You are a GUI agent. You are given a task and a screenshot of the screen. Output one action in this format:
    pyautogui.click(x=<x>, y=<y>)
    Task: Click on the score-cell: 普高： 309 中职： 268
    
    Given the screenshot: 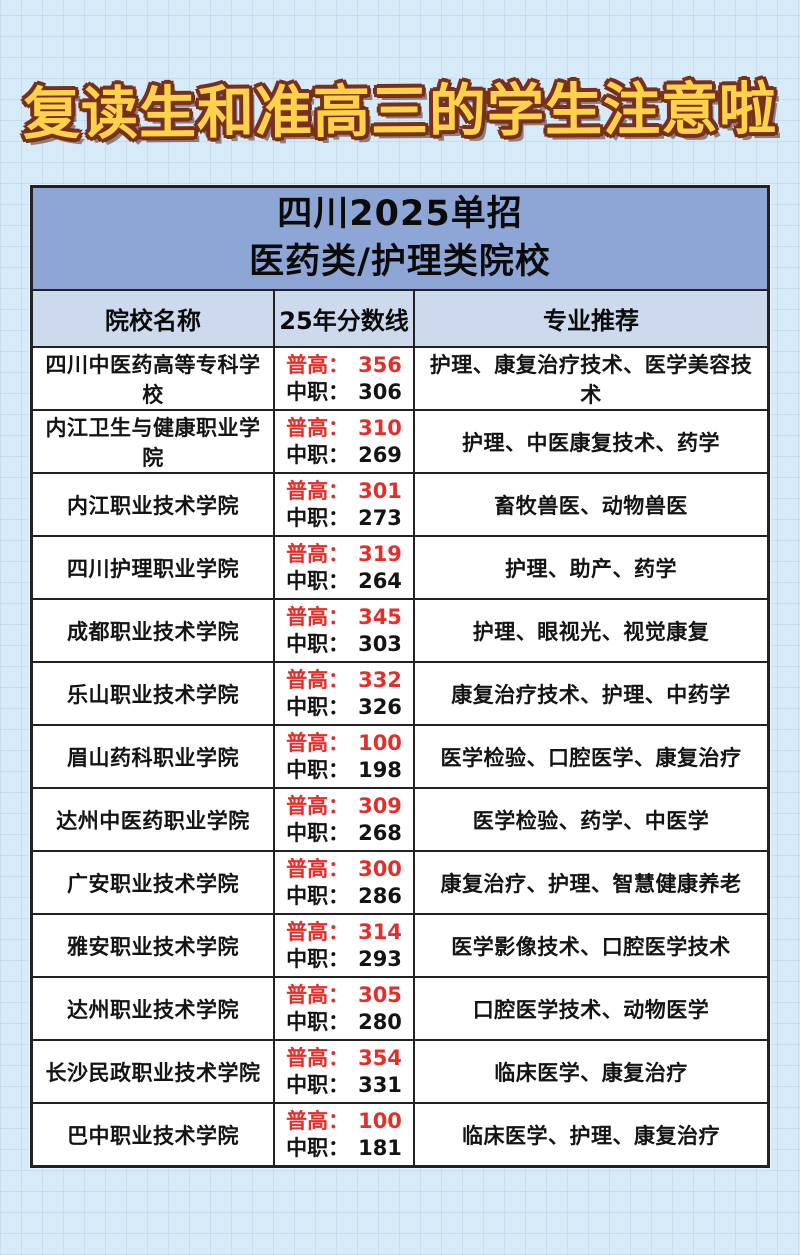 What is the action you would take?
    pyautogui.click(x=343, y=819)
    